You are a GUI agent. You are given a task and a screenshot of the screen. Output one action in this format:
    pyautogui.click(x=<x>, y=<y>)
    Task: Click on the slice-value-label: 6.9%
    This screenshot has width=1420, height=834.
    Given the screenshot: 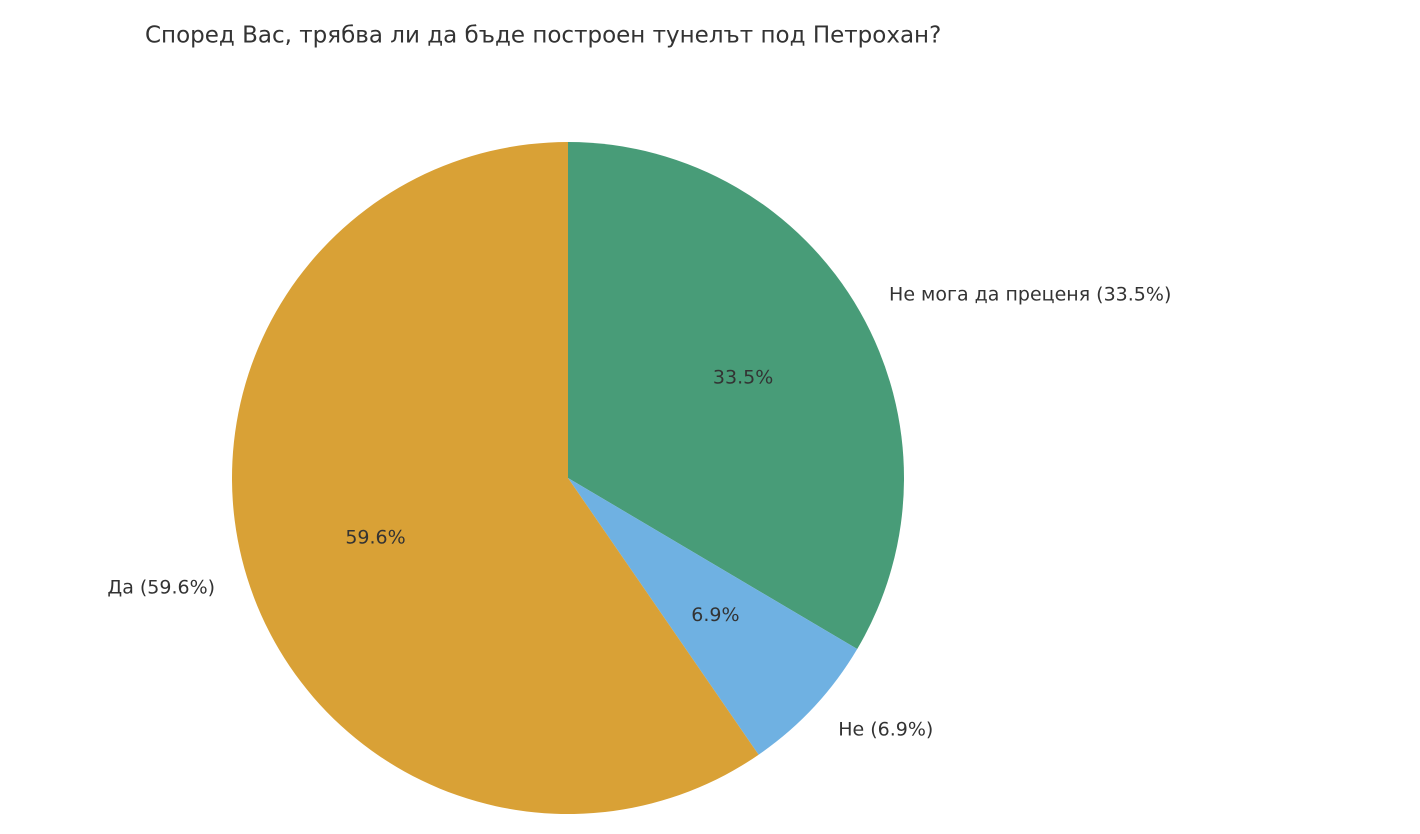 What is the action you would take?
    pyautogui.click(x=715, y=615)
    